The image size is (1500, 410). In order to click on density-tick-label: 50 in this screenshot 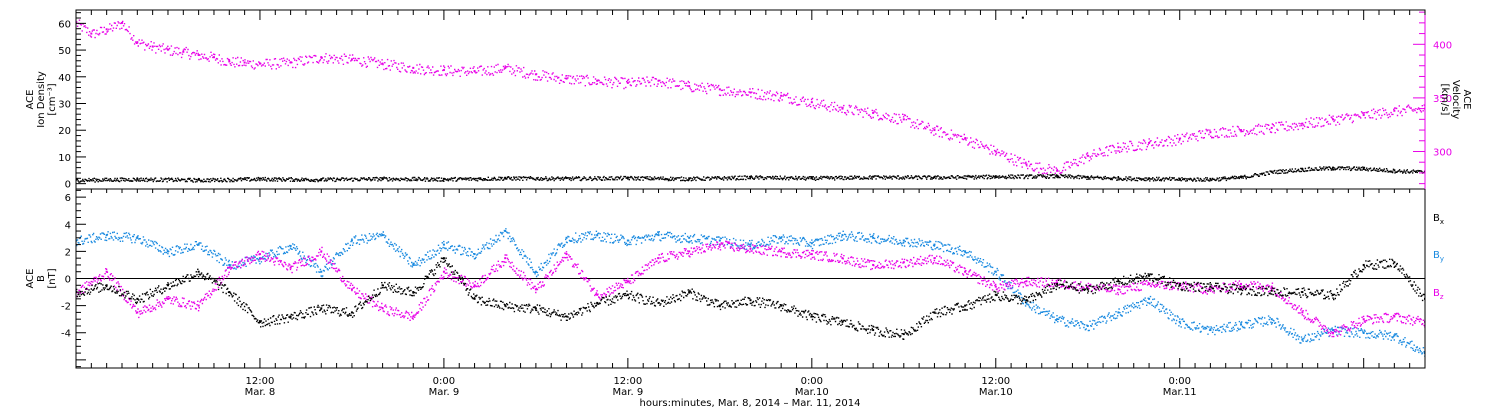, I will do `click(64, 51)`.